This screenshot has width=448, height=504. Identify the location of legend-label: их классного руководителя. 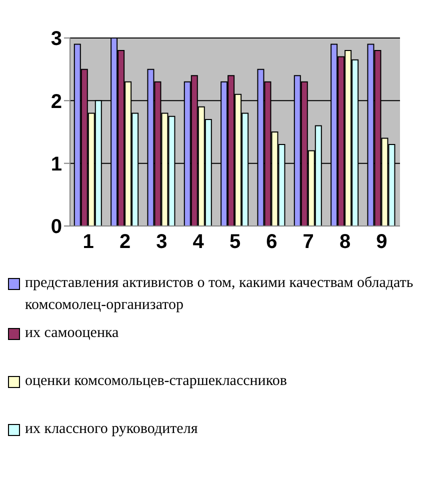
(111, 429).